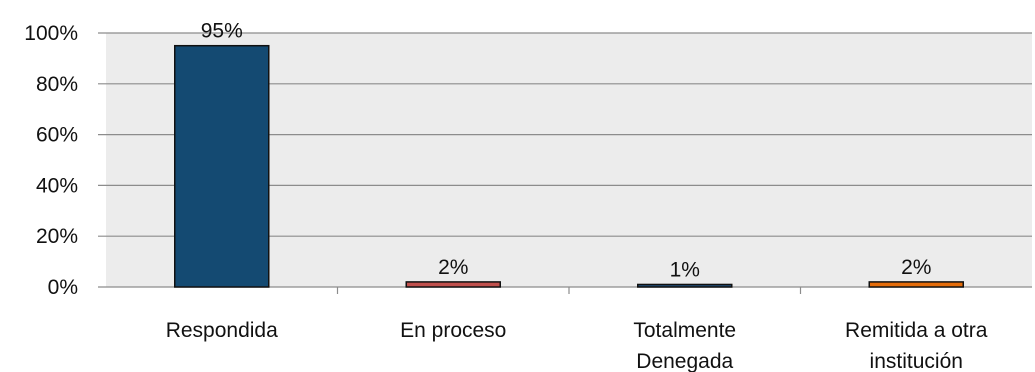  What do you see at coordinates (222, 330) in the screenshot?
I see `category-label: Respondida` at bounding box center [222, 330].